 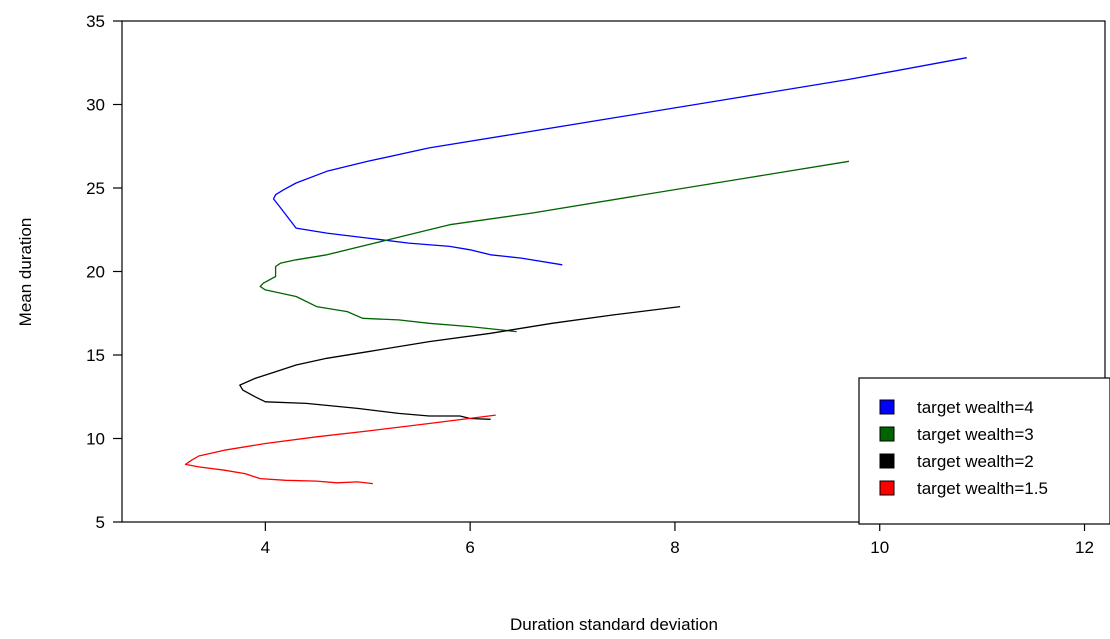 What do you see at coordinates (95, 105) in the screenshot?
I see `y-tick-label: 30` at bounding box center [95, 105].